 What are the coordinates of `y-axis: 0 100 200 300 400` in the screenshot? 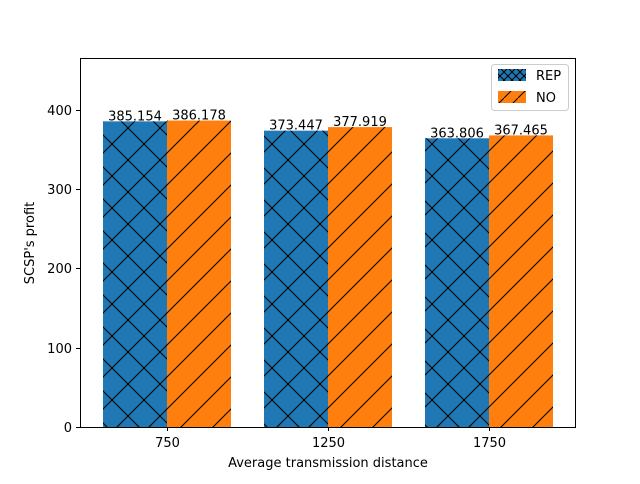 It's located at (63, 270).